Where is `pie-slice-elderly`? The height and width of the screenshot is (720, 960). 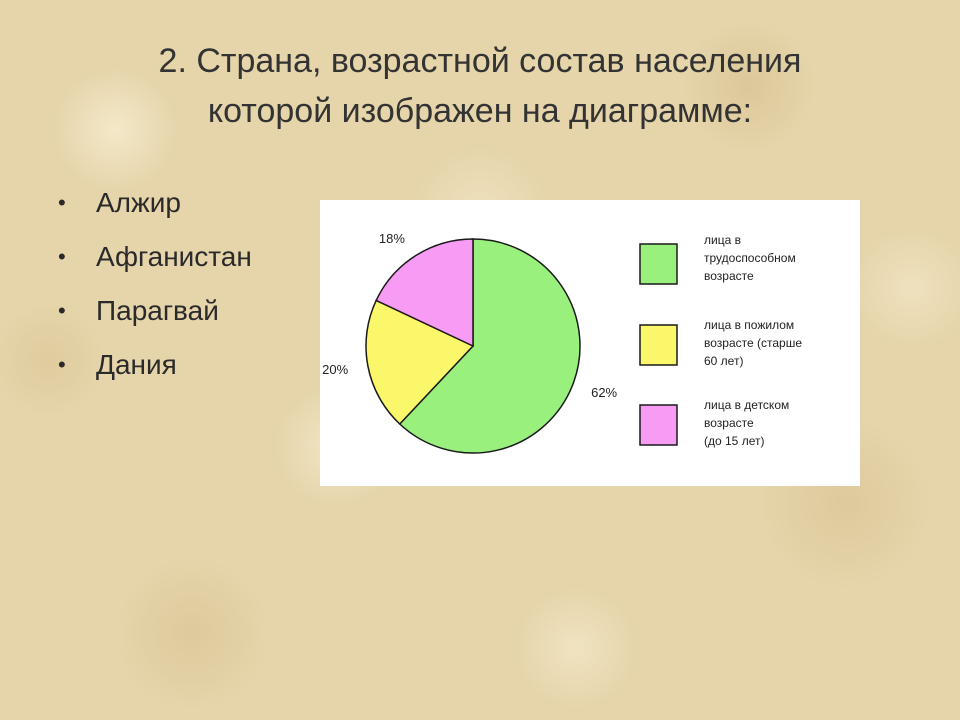
pie-slice-elderly is located at coordinates (420, 362).